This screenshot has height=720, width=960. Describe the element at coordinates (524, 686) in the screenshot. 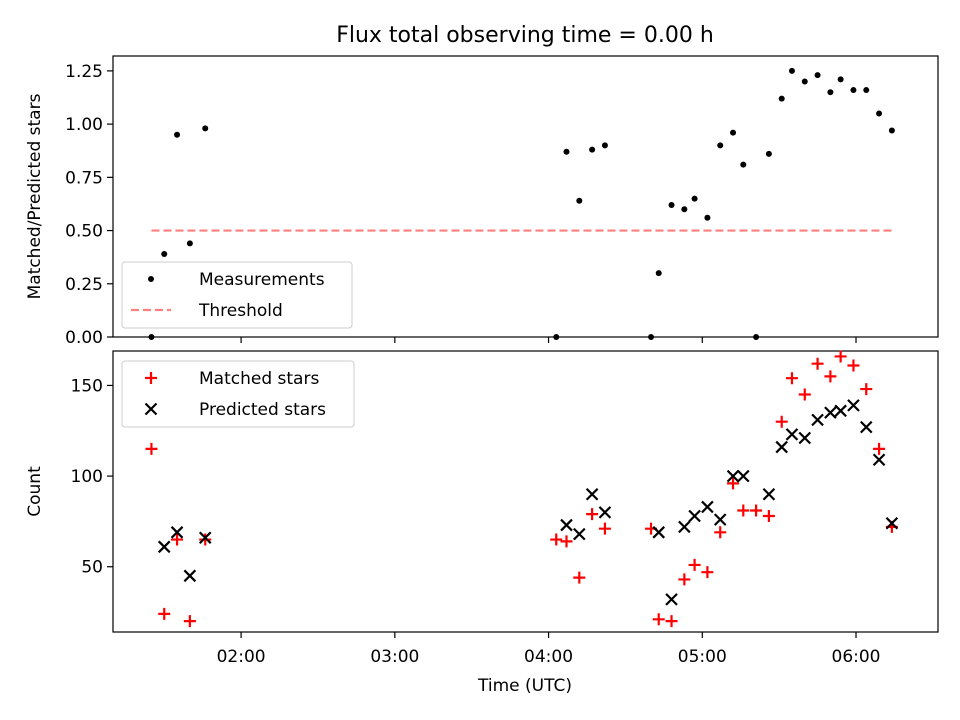

I see `x-axis-label: Time (UTC)` at that location.